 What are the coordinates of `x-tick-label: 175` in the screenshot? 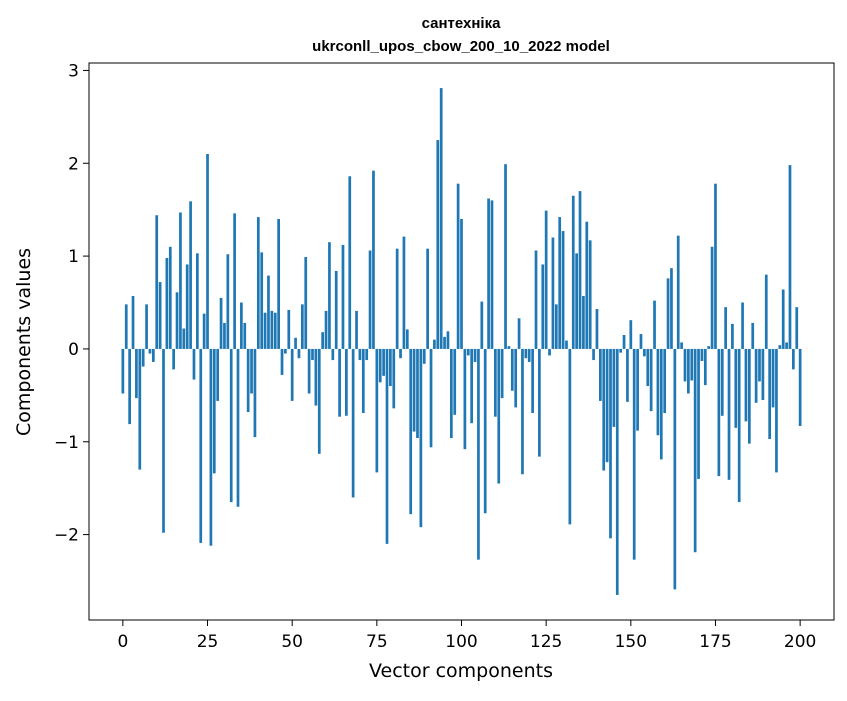 It's located at (715, 642).